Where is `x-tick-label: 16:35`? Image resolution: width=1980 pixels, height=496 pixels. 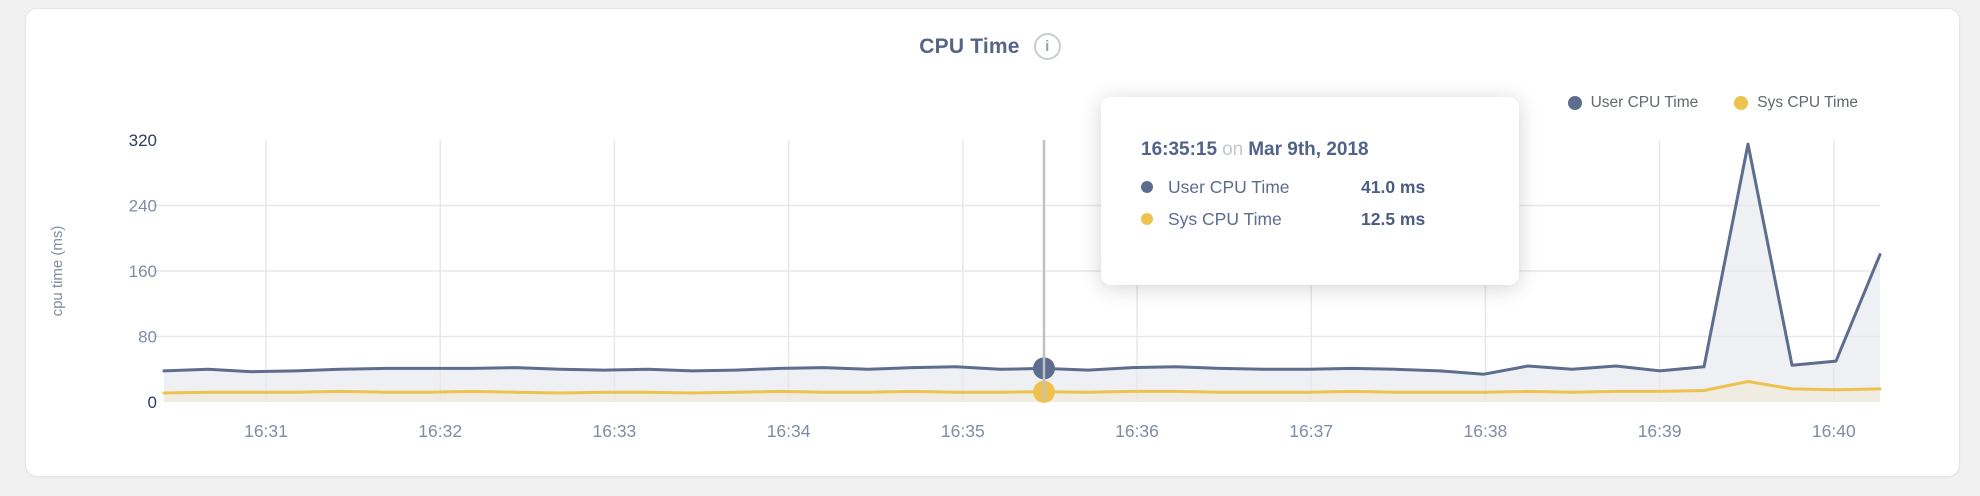
x-tick-label: 16:35 is located at coordinates (963, 431).